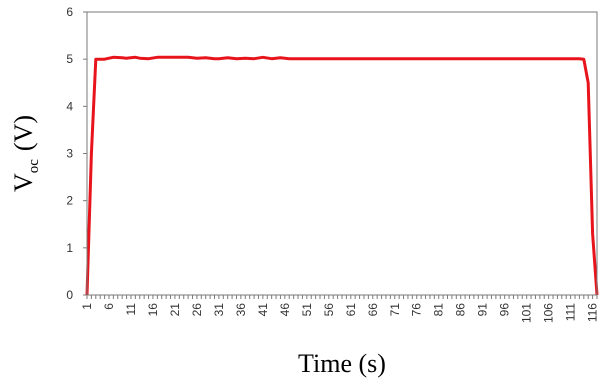  What do you see at coordinates (23, 133) in the screenshot?
I see `y-axis-title-unit: (V)` at bounding box center [23, 133].